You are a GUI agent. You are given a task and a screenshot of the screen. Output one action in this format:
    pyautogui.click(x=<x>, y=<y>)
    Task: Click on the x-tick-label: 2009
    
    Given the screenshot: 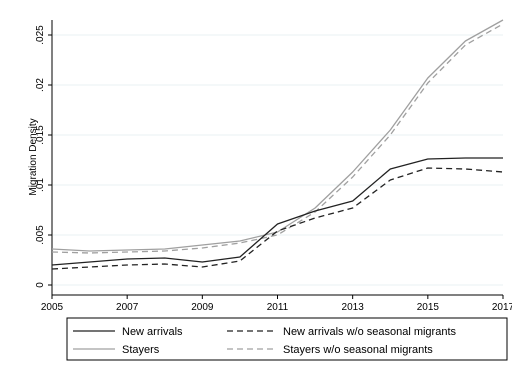 What is the action you would take?
    pyautogui.click(x=202, y=307)
    